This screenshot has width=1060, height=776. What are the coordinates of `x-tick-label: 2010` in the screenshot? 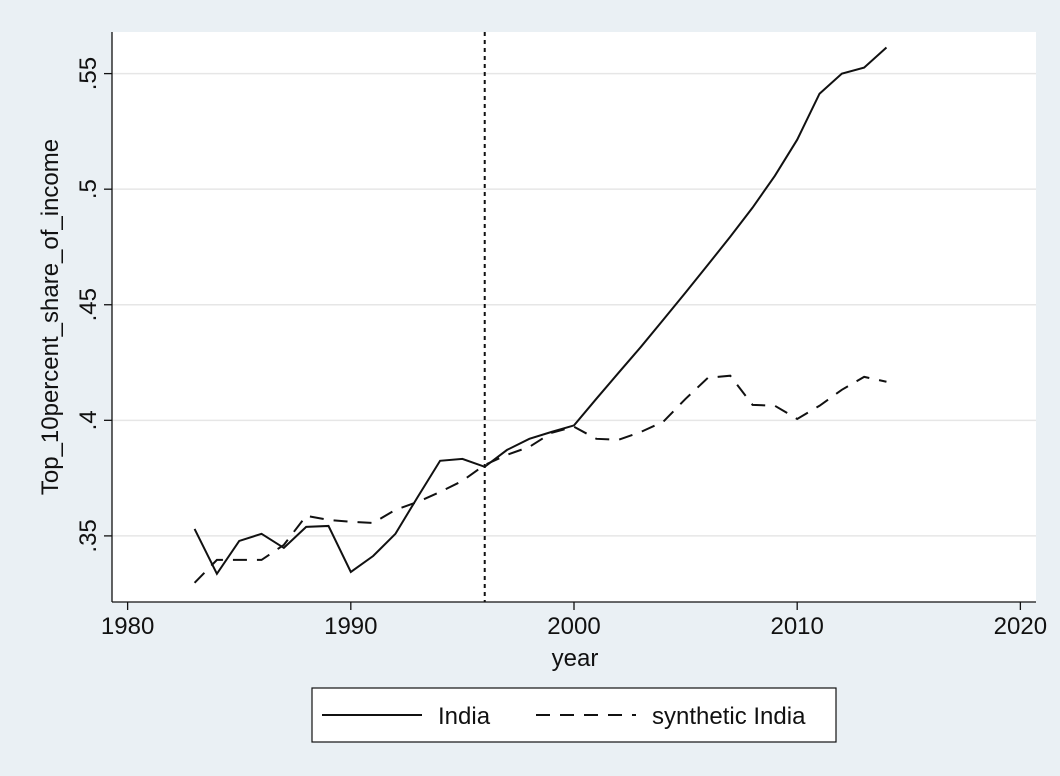 It's located at (796, 626).